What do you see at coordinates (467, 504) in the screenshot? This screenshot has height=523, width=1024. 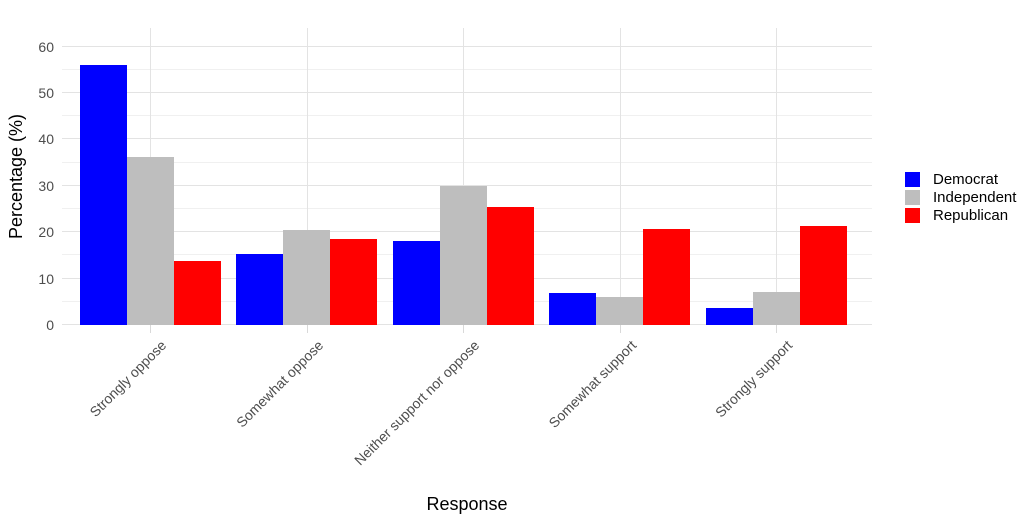 I see `x-axis-title: Response` at bounding box center [467, 504].